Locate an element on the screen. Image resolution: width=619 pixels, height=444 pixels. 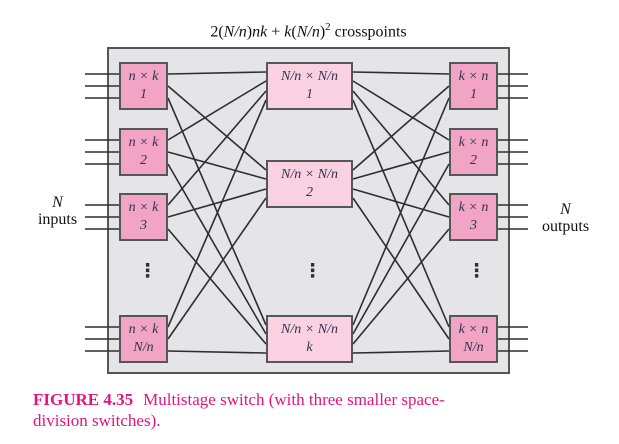
output-switch-2: k × n 2 is located at coordinates (473, 152).